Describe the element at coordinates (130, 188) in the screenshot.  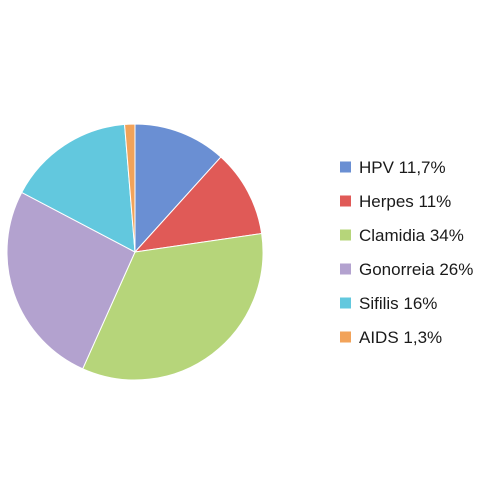
I see `pie-slice-aids` at that location.